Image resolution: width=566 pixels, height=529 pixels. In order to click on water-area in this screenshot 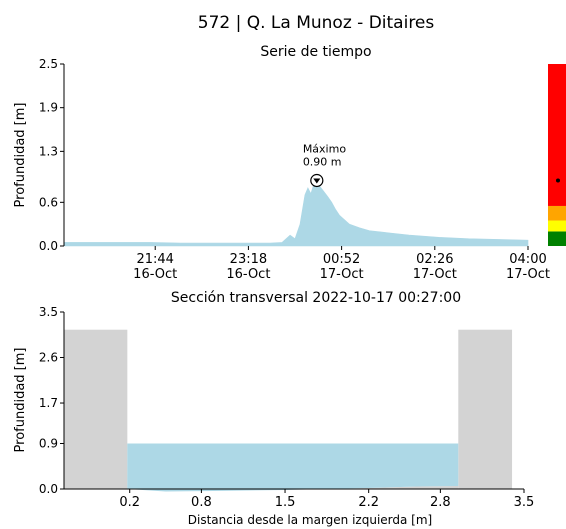, I will do `click(293, 467)`.